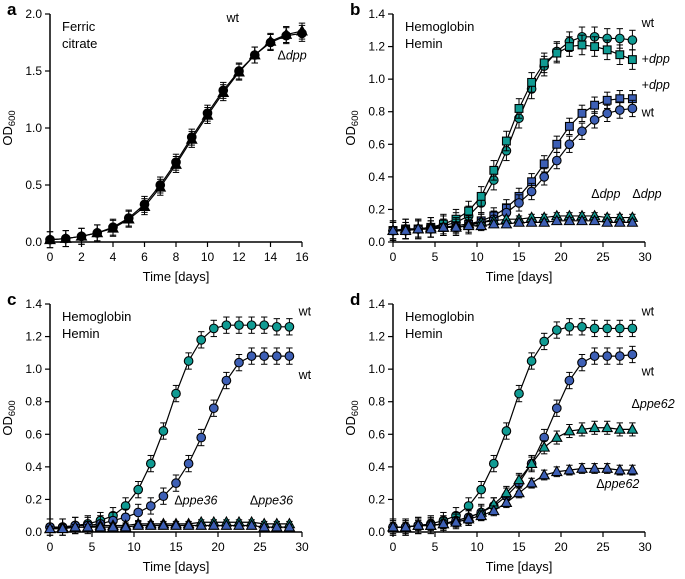 This screenshot has width=685, height=579. I want to click on svg-text: Ferric, so click(79, 26).